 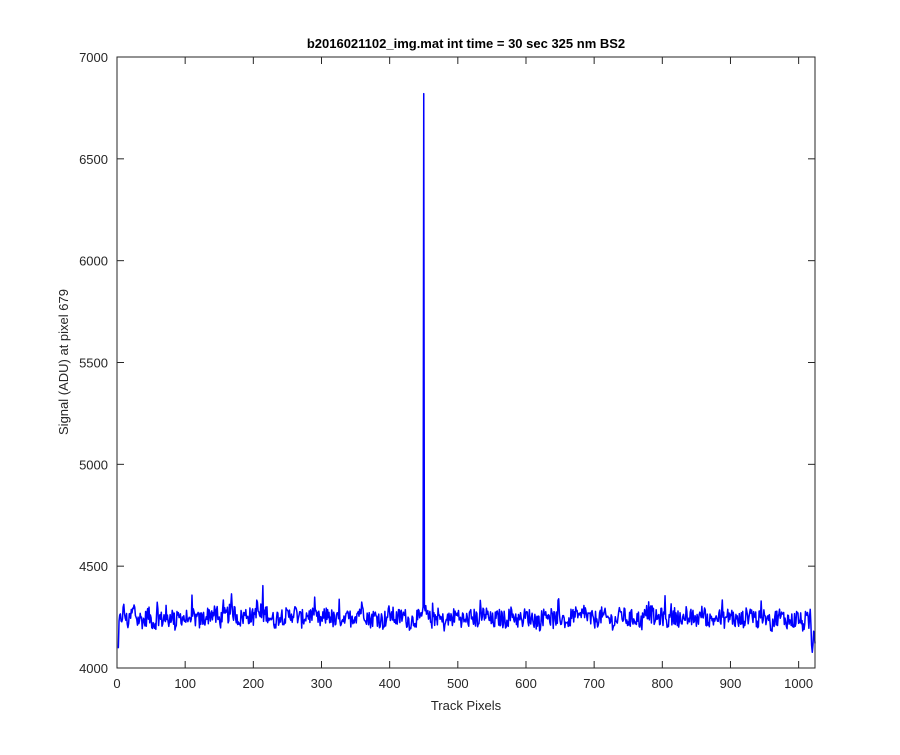 What do you see at coordinates (93, 668) in the screenshot?
I see `y-tick-label: 4000` at bounding box center [93, 668].